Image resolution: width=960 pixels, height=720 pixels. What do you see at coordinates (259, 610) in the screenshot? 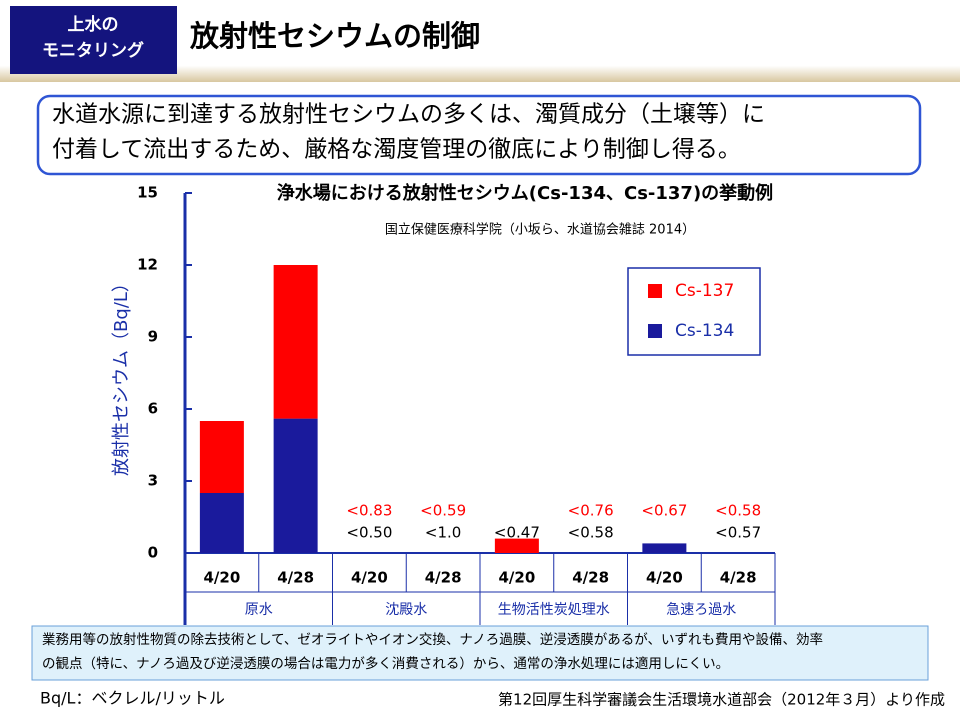
I see `group-label: 原水` at bounding box center [259, 610].